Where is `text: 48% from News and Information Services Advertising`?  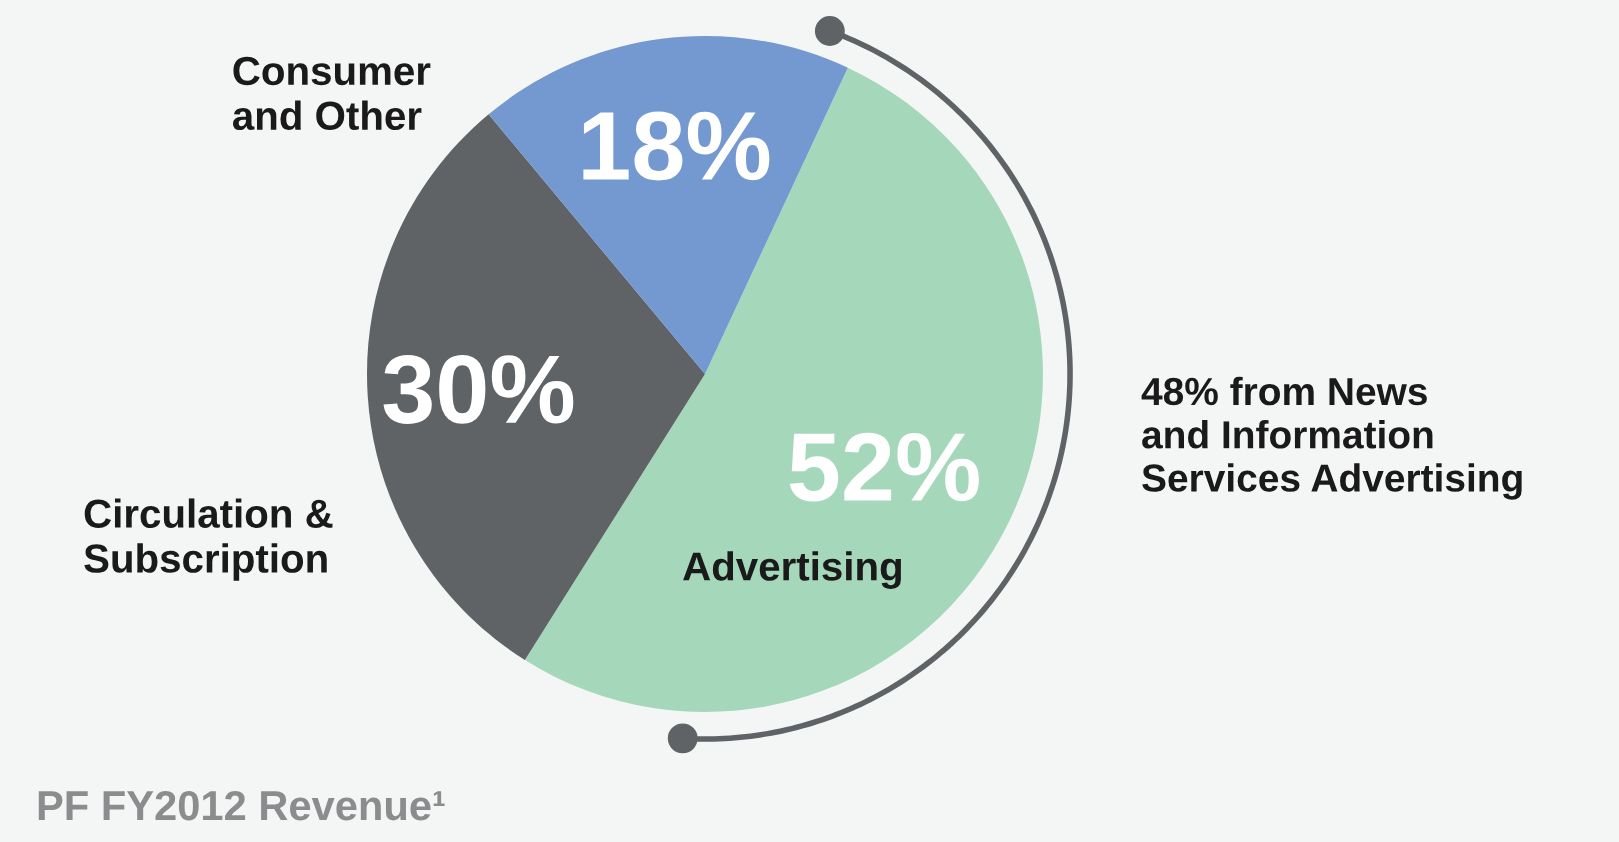
text: 48% from News and Information Services Advertising is located at coordinates (1331, 438).